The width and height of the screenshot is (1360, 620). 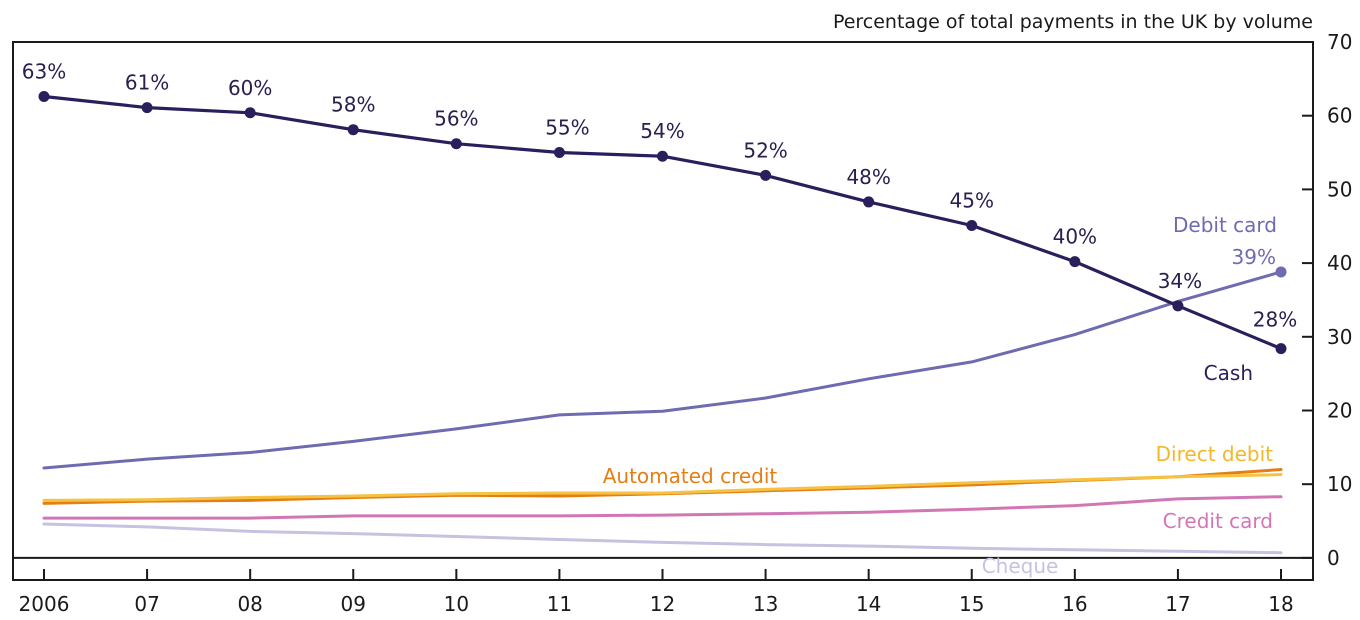 What do you see at coordinates (1280, 604) in the screenshot?
I see `x-tick-label: 18` at bounding box center [1280, 604].